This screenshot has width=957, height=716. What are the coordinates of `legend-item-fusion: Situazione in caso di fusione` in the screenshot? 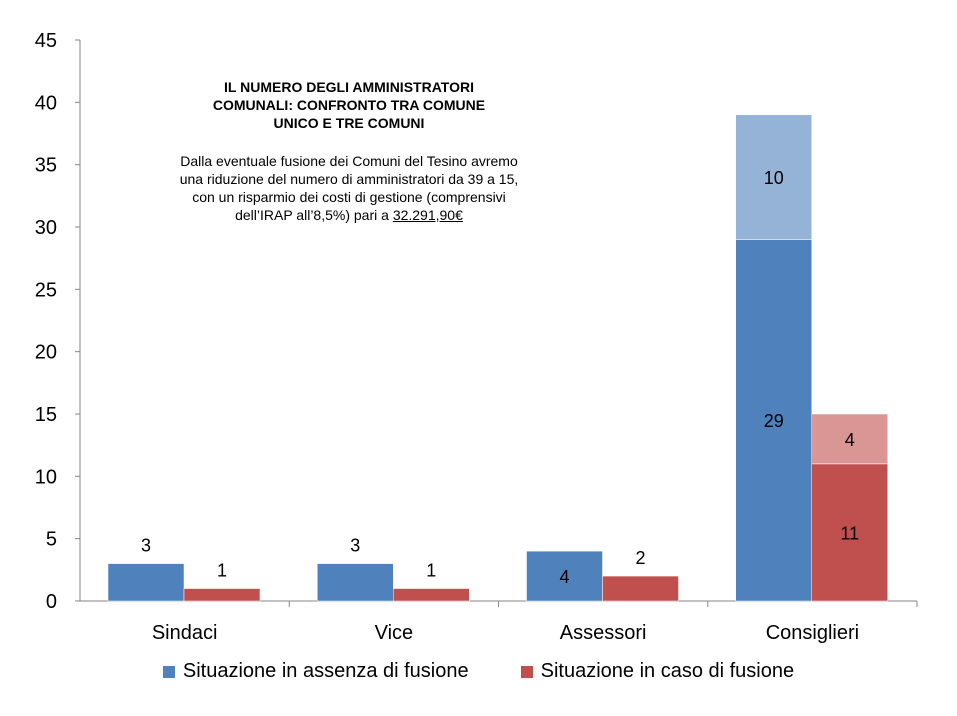 It's located at (657, 671).